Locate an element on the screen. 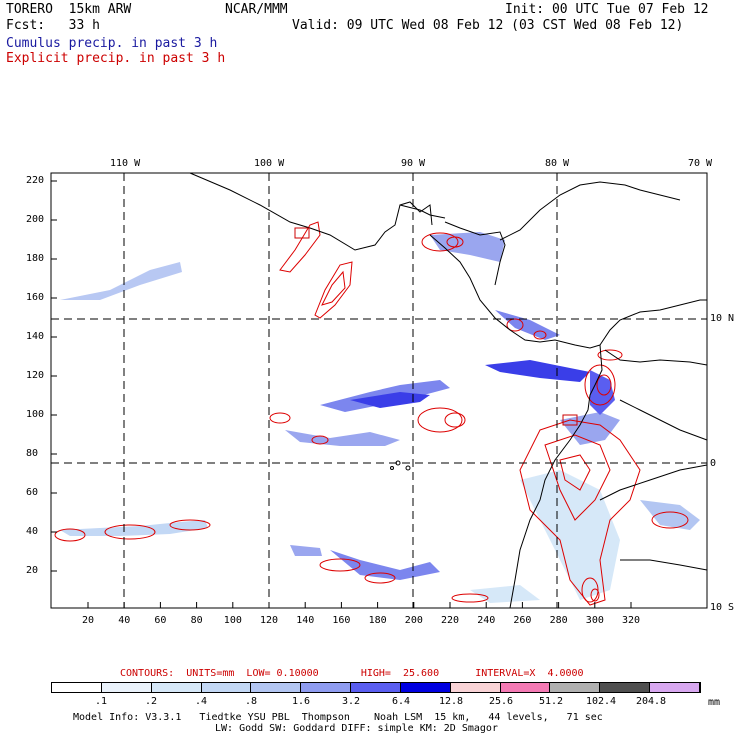  lon-label-70w: 70 W is located at coordinates (700, 163).